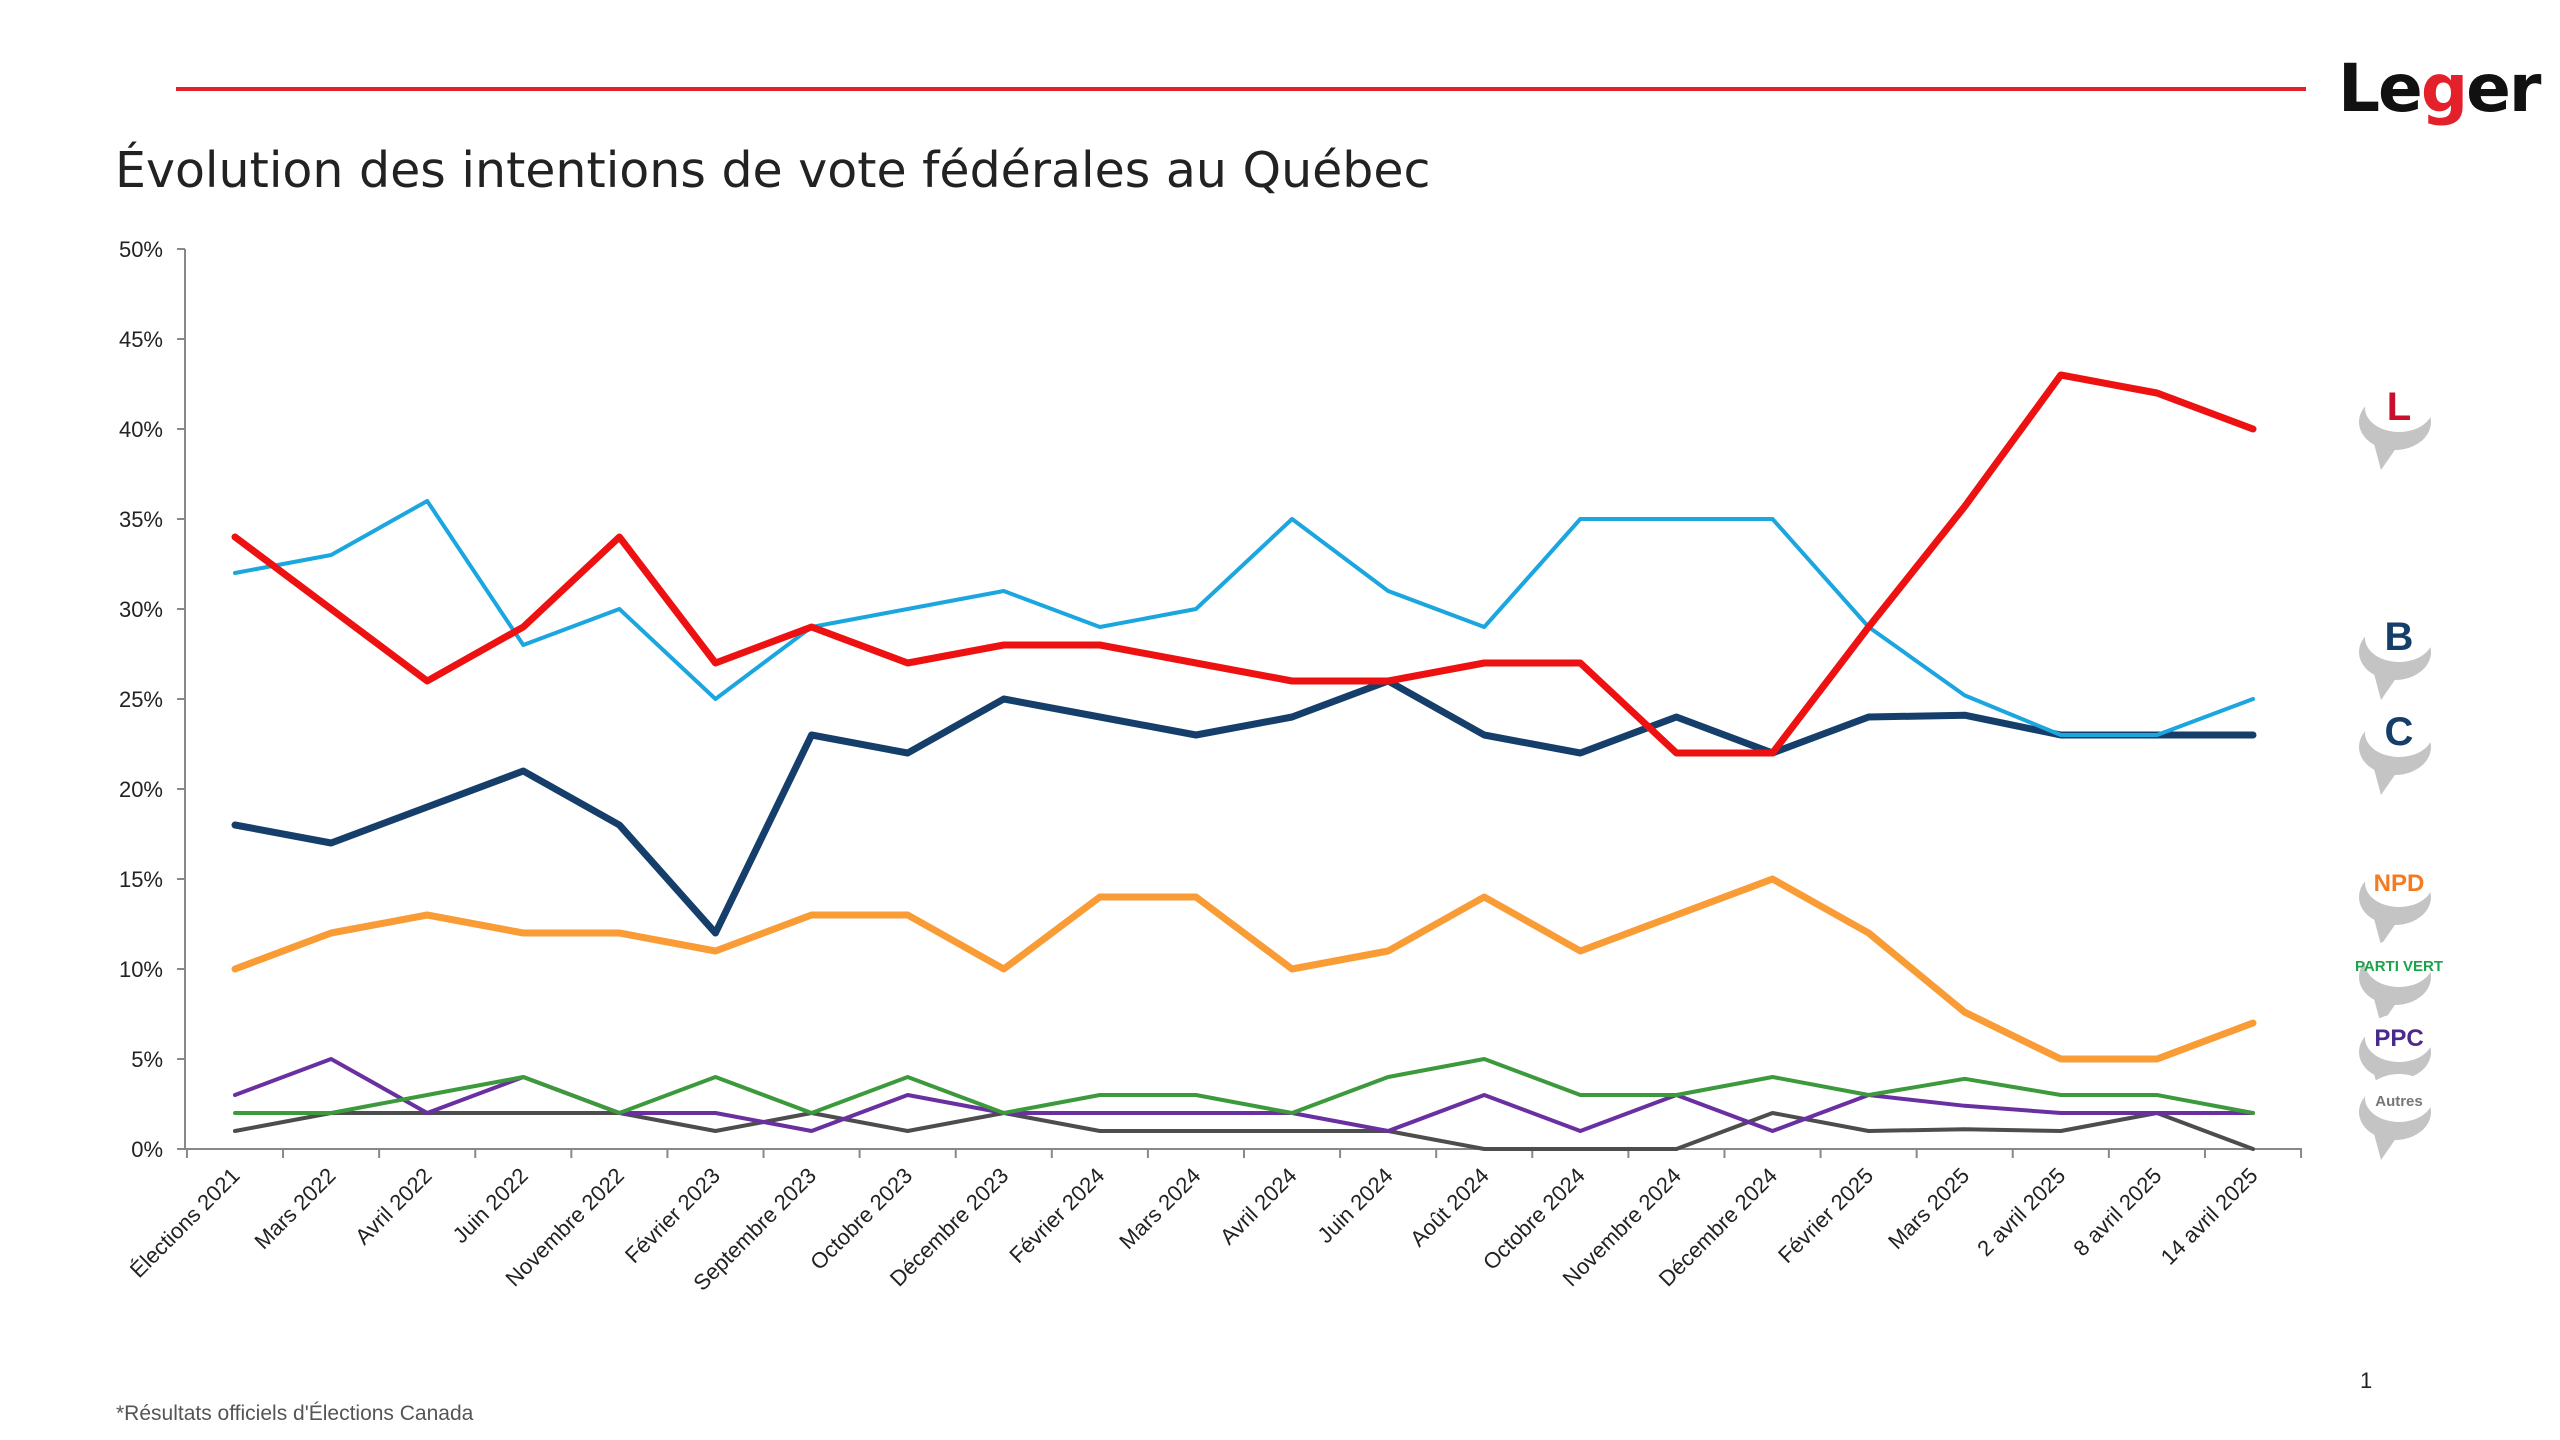 Image resolution: width=2560 pixels, height=1440 pixels. What do you see at coordinates (2399, 966) in the screenshot?
I see `legend-label: PARTI VERT` at bounding box center [2399, 966].